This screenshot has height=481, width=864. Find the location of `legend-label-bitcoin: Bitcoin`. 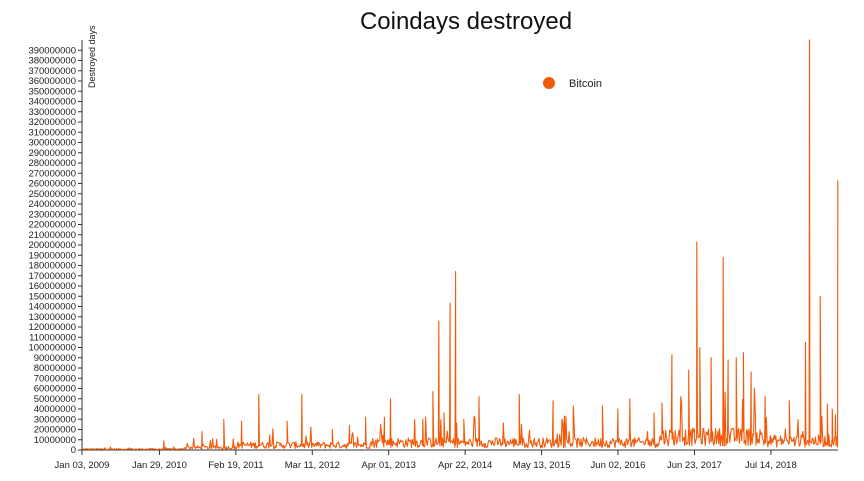

legend-label-bitcoin: Bitcoin is located at coordinates (585, 84).